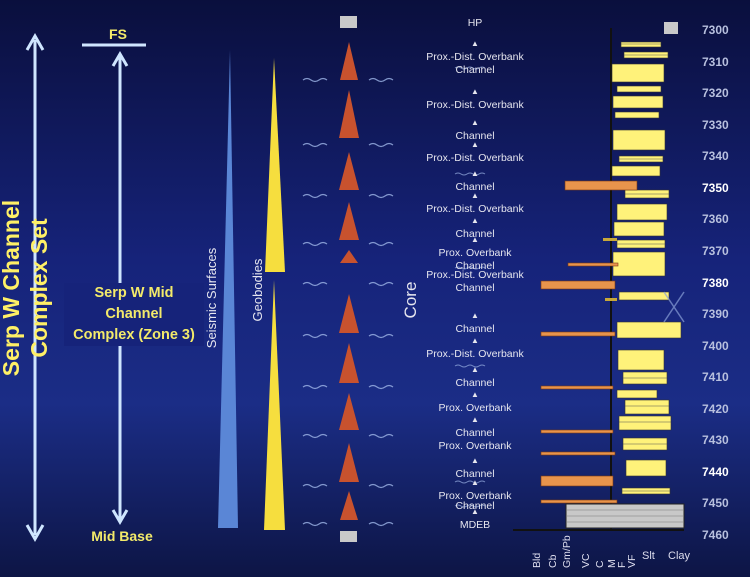 The height and width of the screenshot is (577, 750). What do you see at coordinates (715, 377) in the screenshot?
I see `depth-tick-label: 7410` at bounding box center [715, 377].